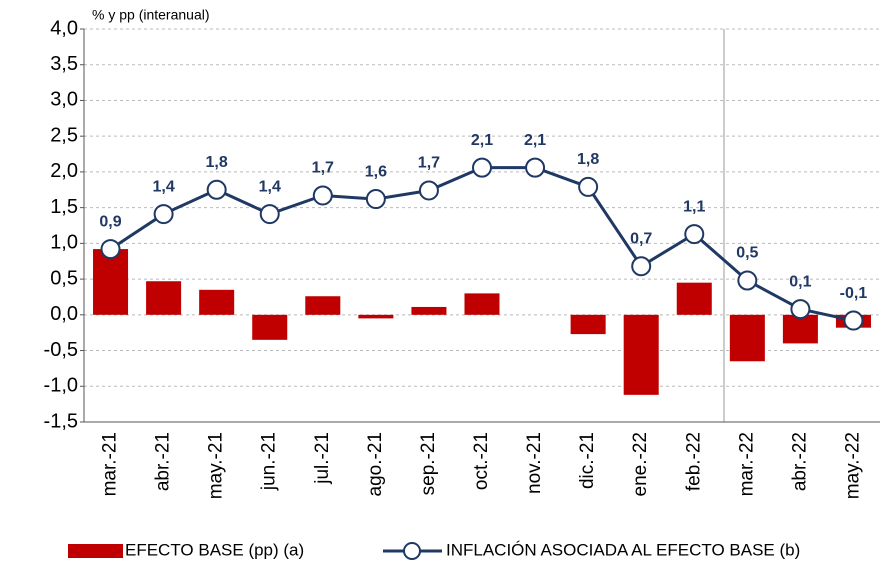 The height and width of the screenshot is (569, 881). Describe the element at coordinates (800, 281) in the screenshot. I see `data-label: 0,1` at that location.